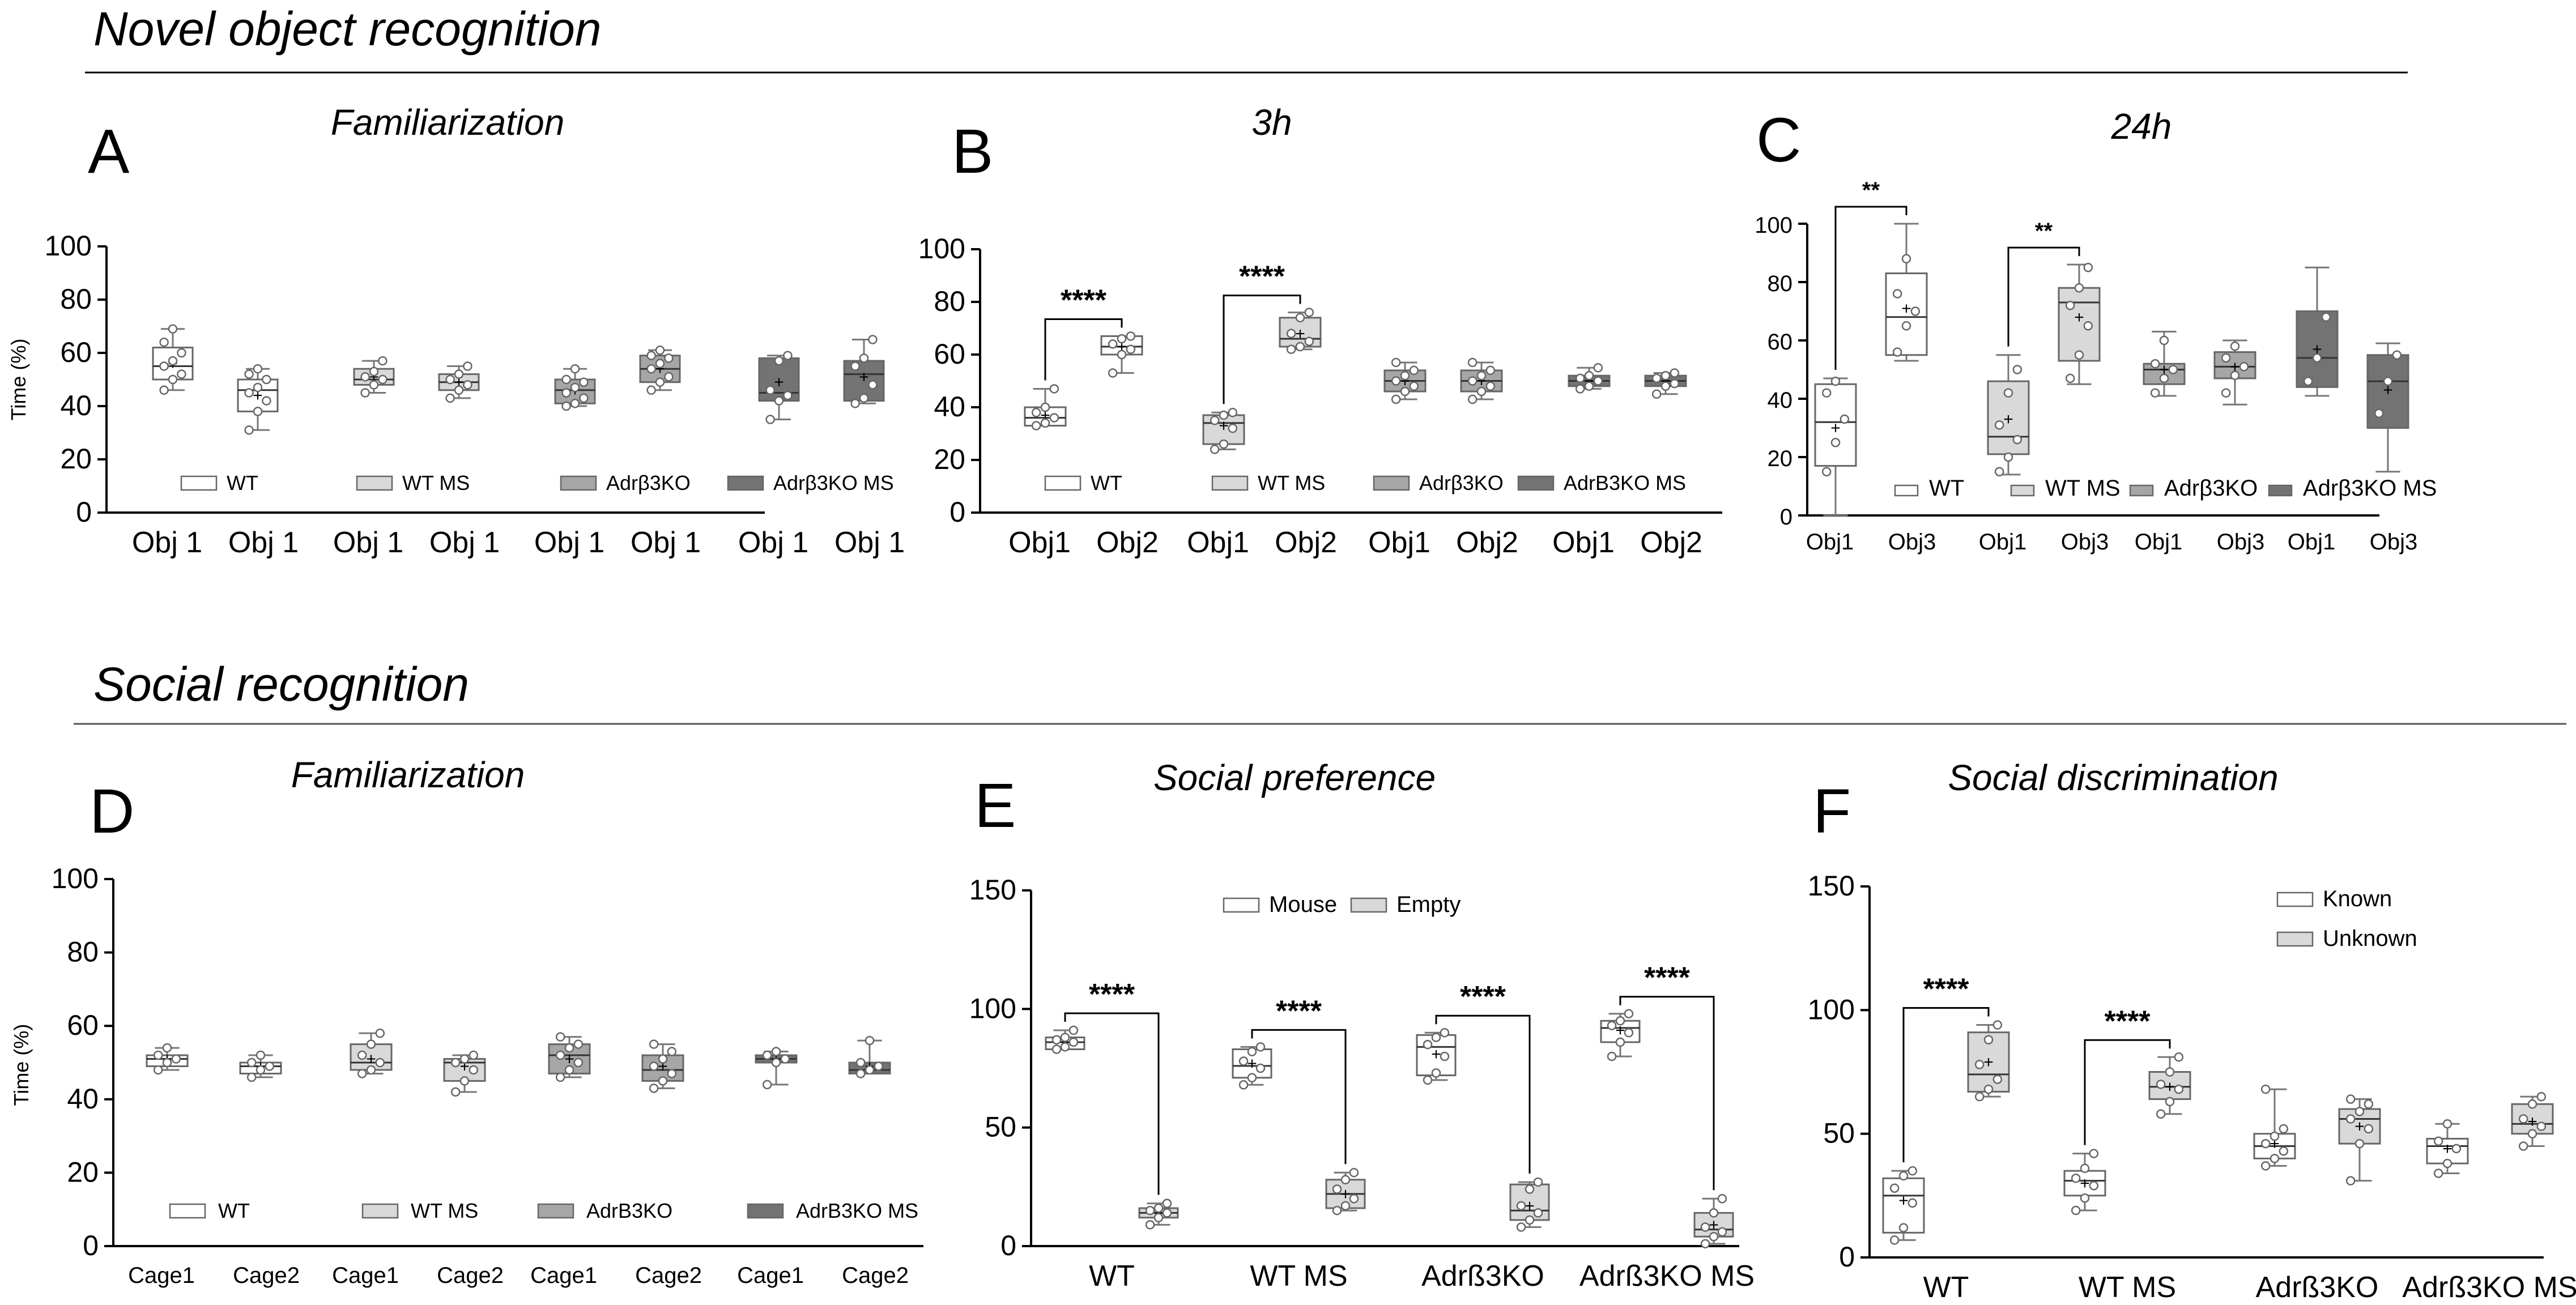 This screenshot has width=2576, height=1305. Describe the element at coordinates (2394, 542) in the screenshot. I see `x-category-label: Obj3` at that location.